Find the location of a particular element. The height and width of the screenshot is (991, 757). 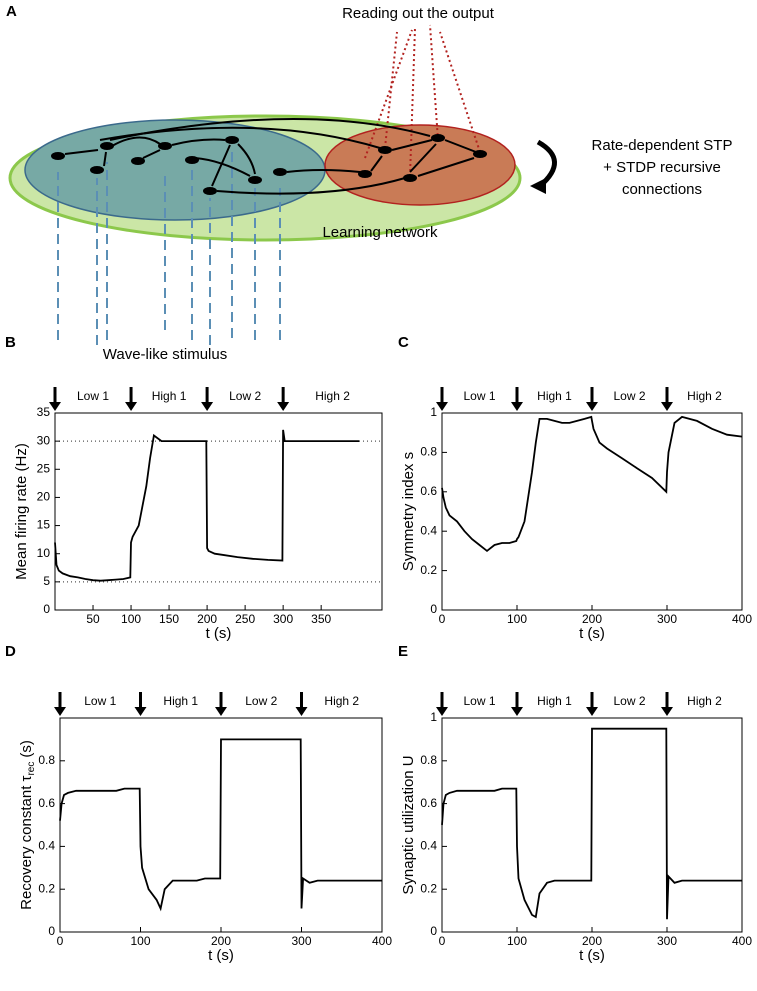

y-axis-label: Mean firing rate (Hz) is located at coordinates (21, 511).